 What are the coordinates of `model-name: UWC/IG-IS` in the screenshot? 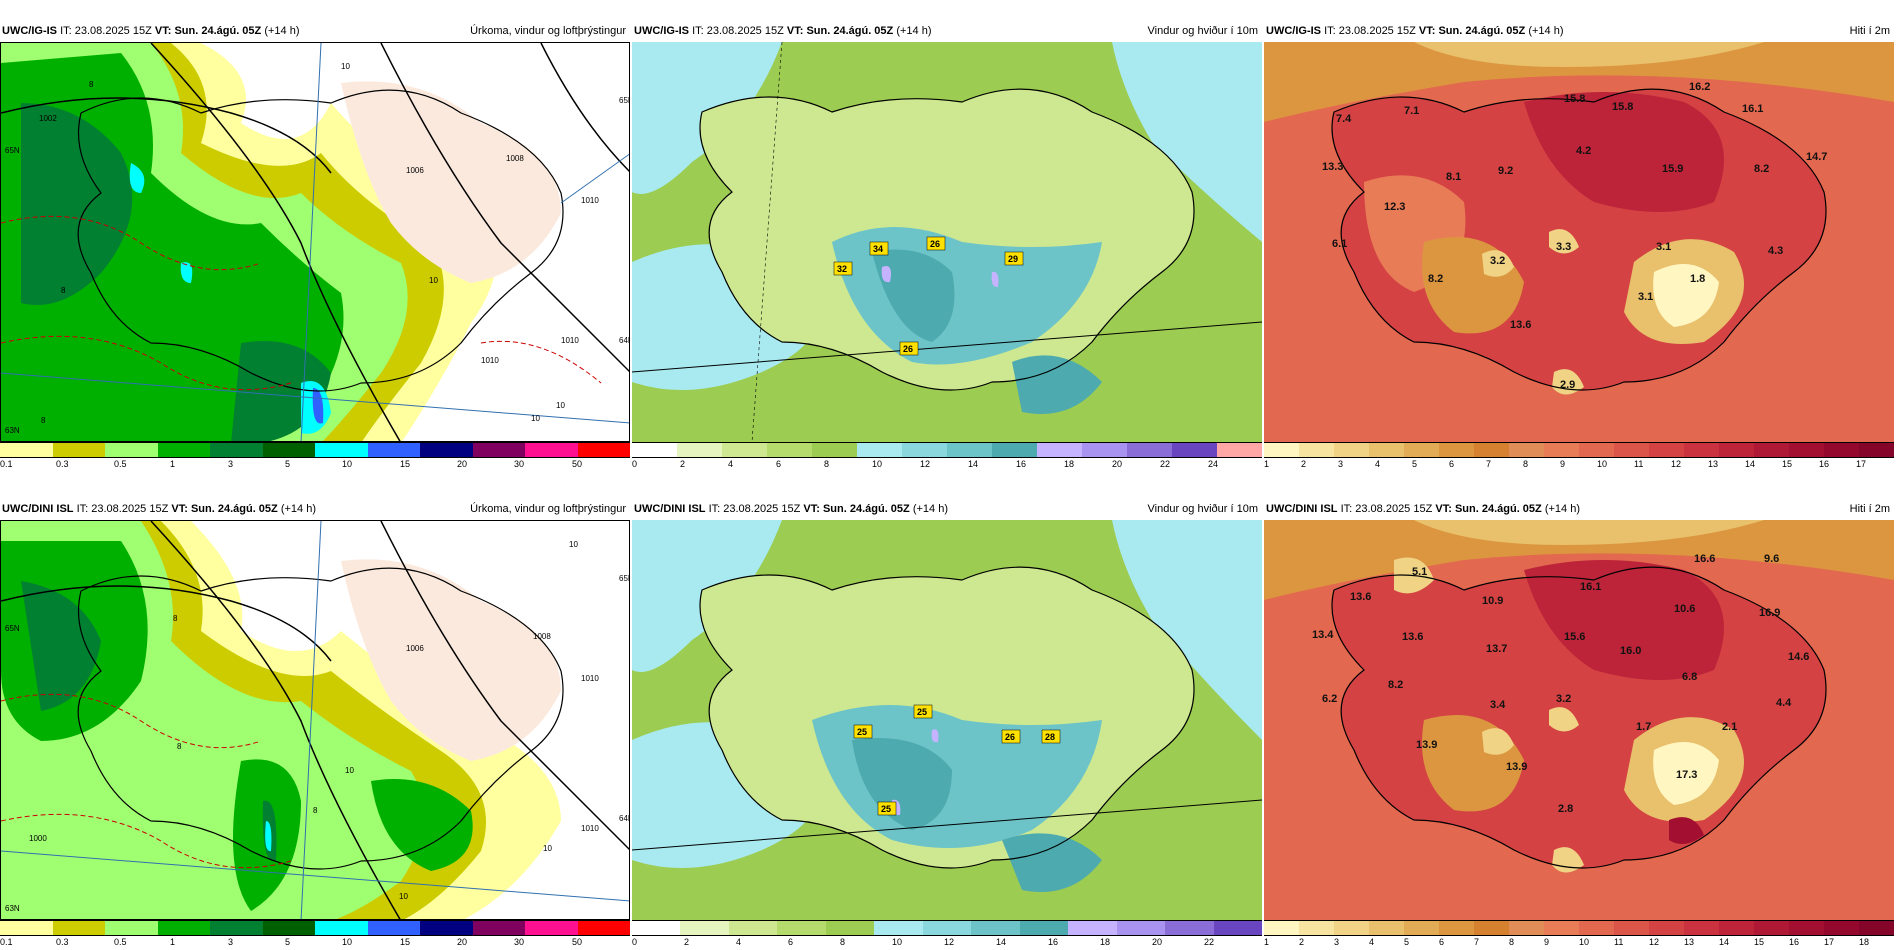 It's located at (1293, 31).